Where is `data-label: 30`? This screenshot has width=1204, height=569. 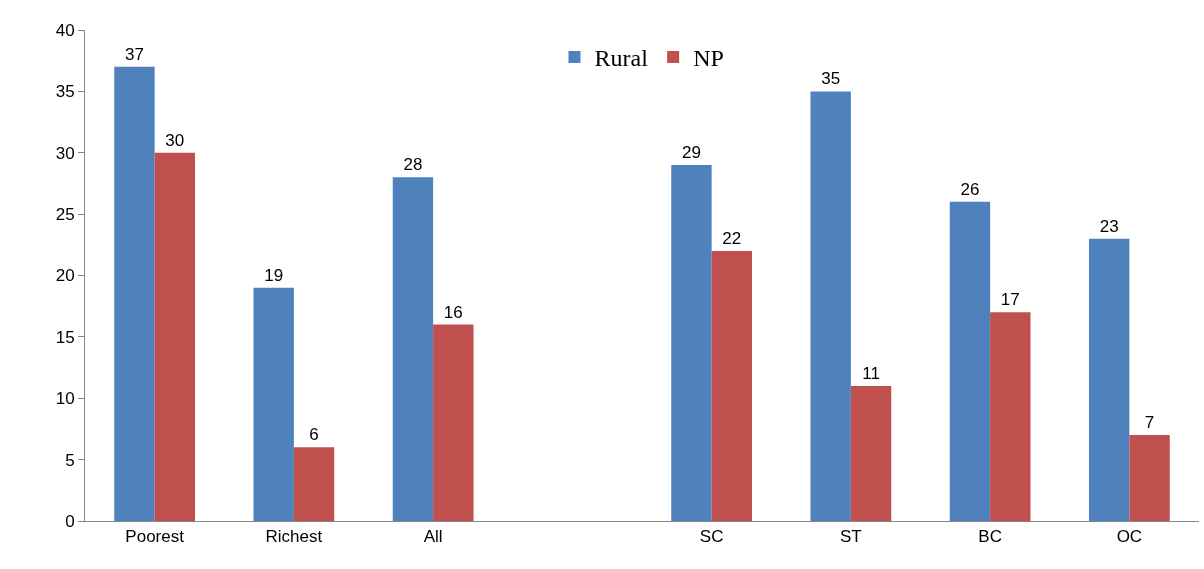
data-label: 30 is located at coordinates (175, 140).